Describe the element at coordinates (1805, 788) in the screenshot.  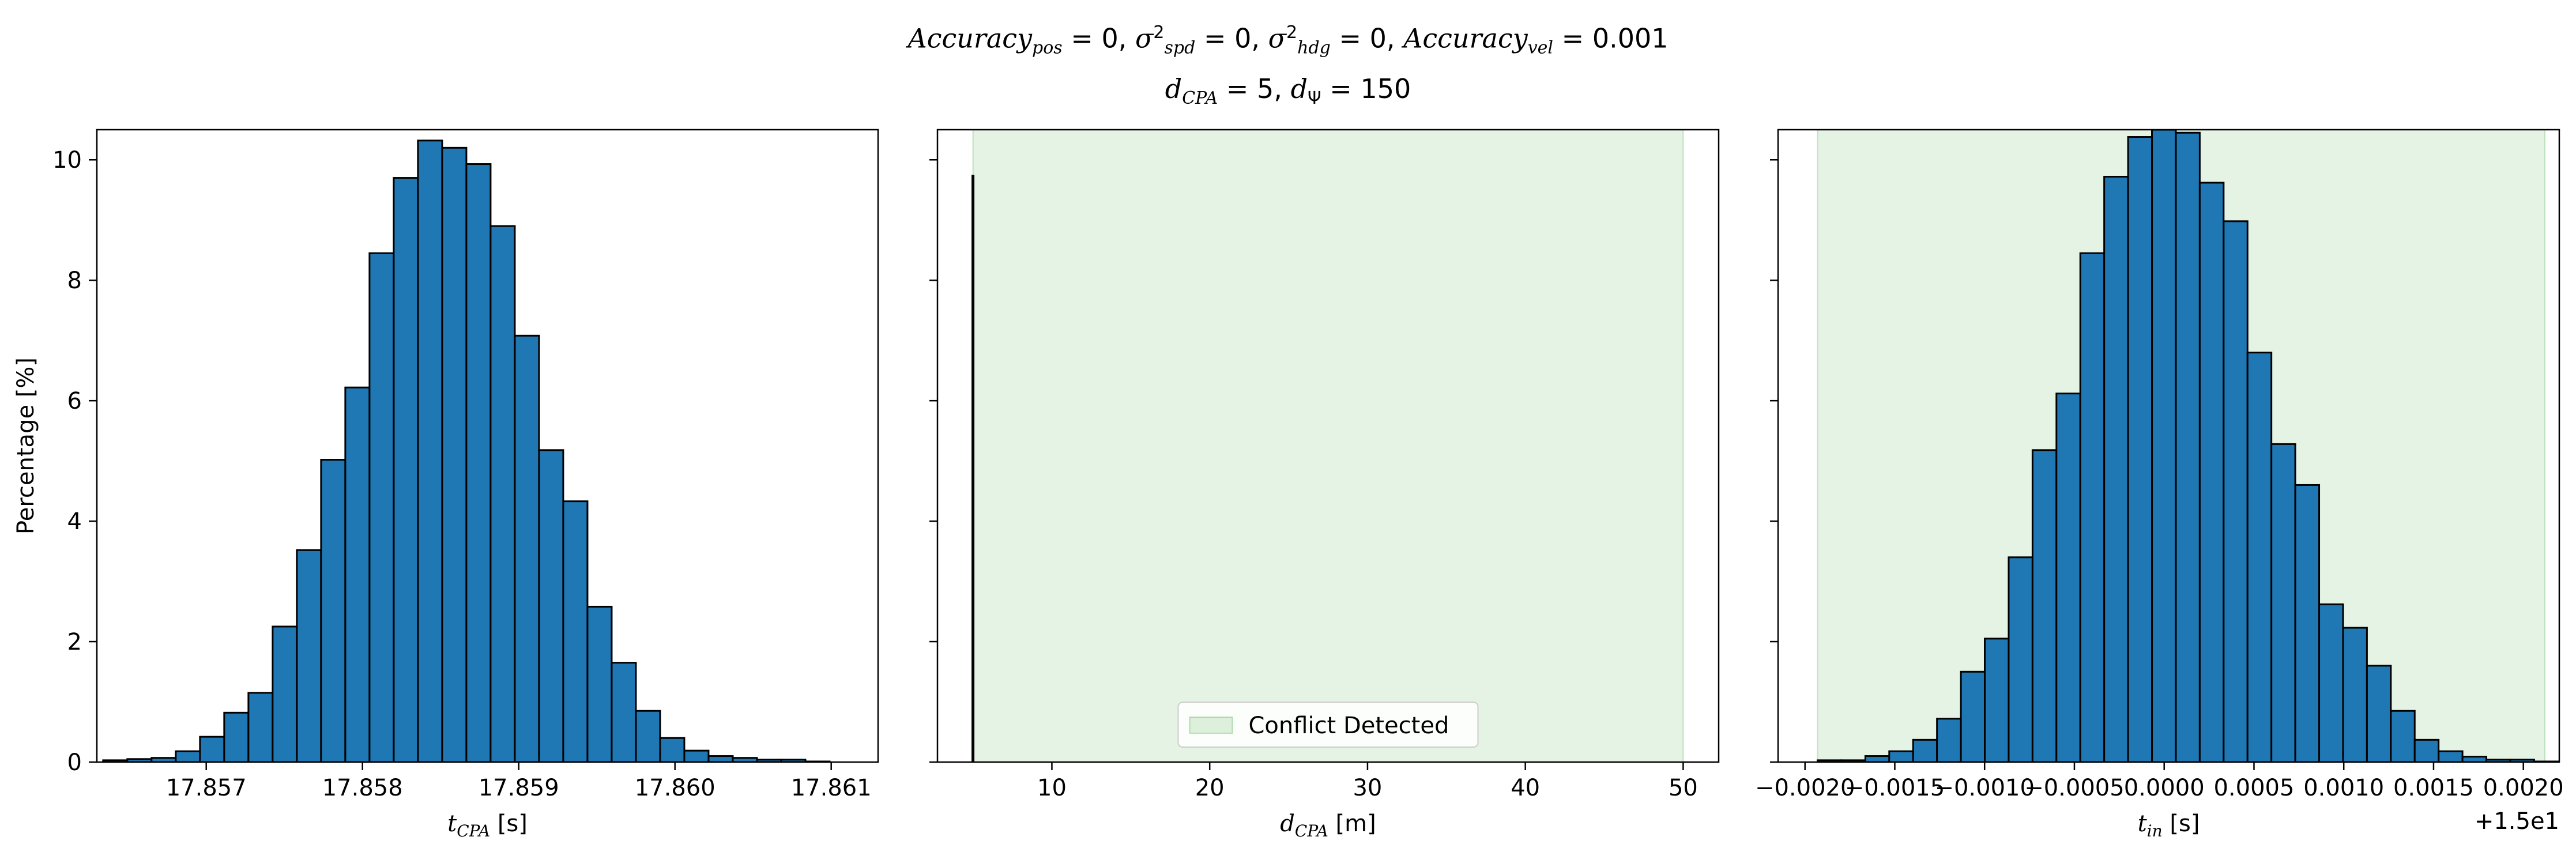
I see `x-tick-label: −0.0020` at that location.